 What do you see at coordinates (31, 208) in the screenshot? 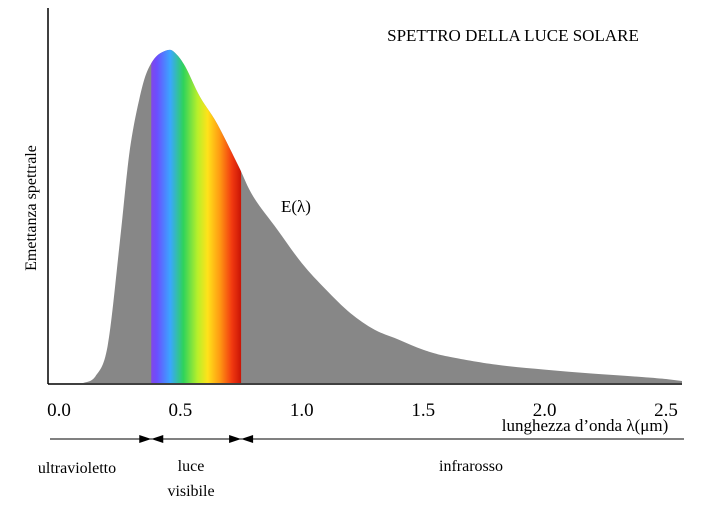
I see `y-axis-label: Emettanza spettrale` at bounding box center [31, 208].